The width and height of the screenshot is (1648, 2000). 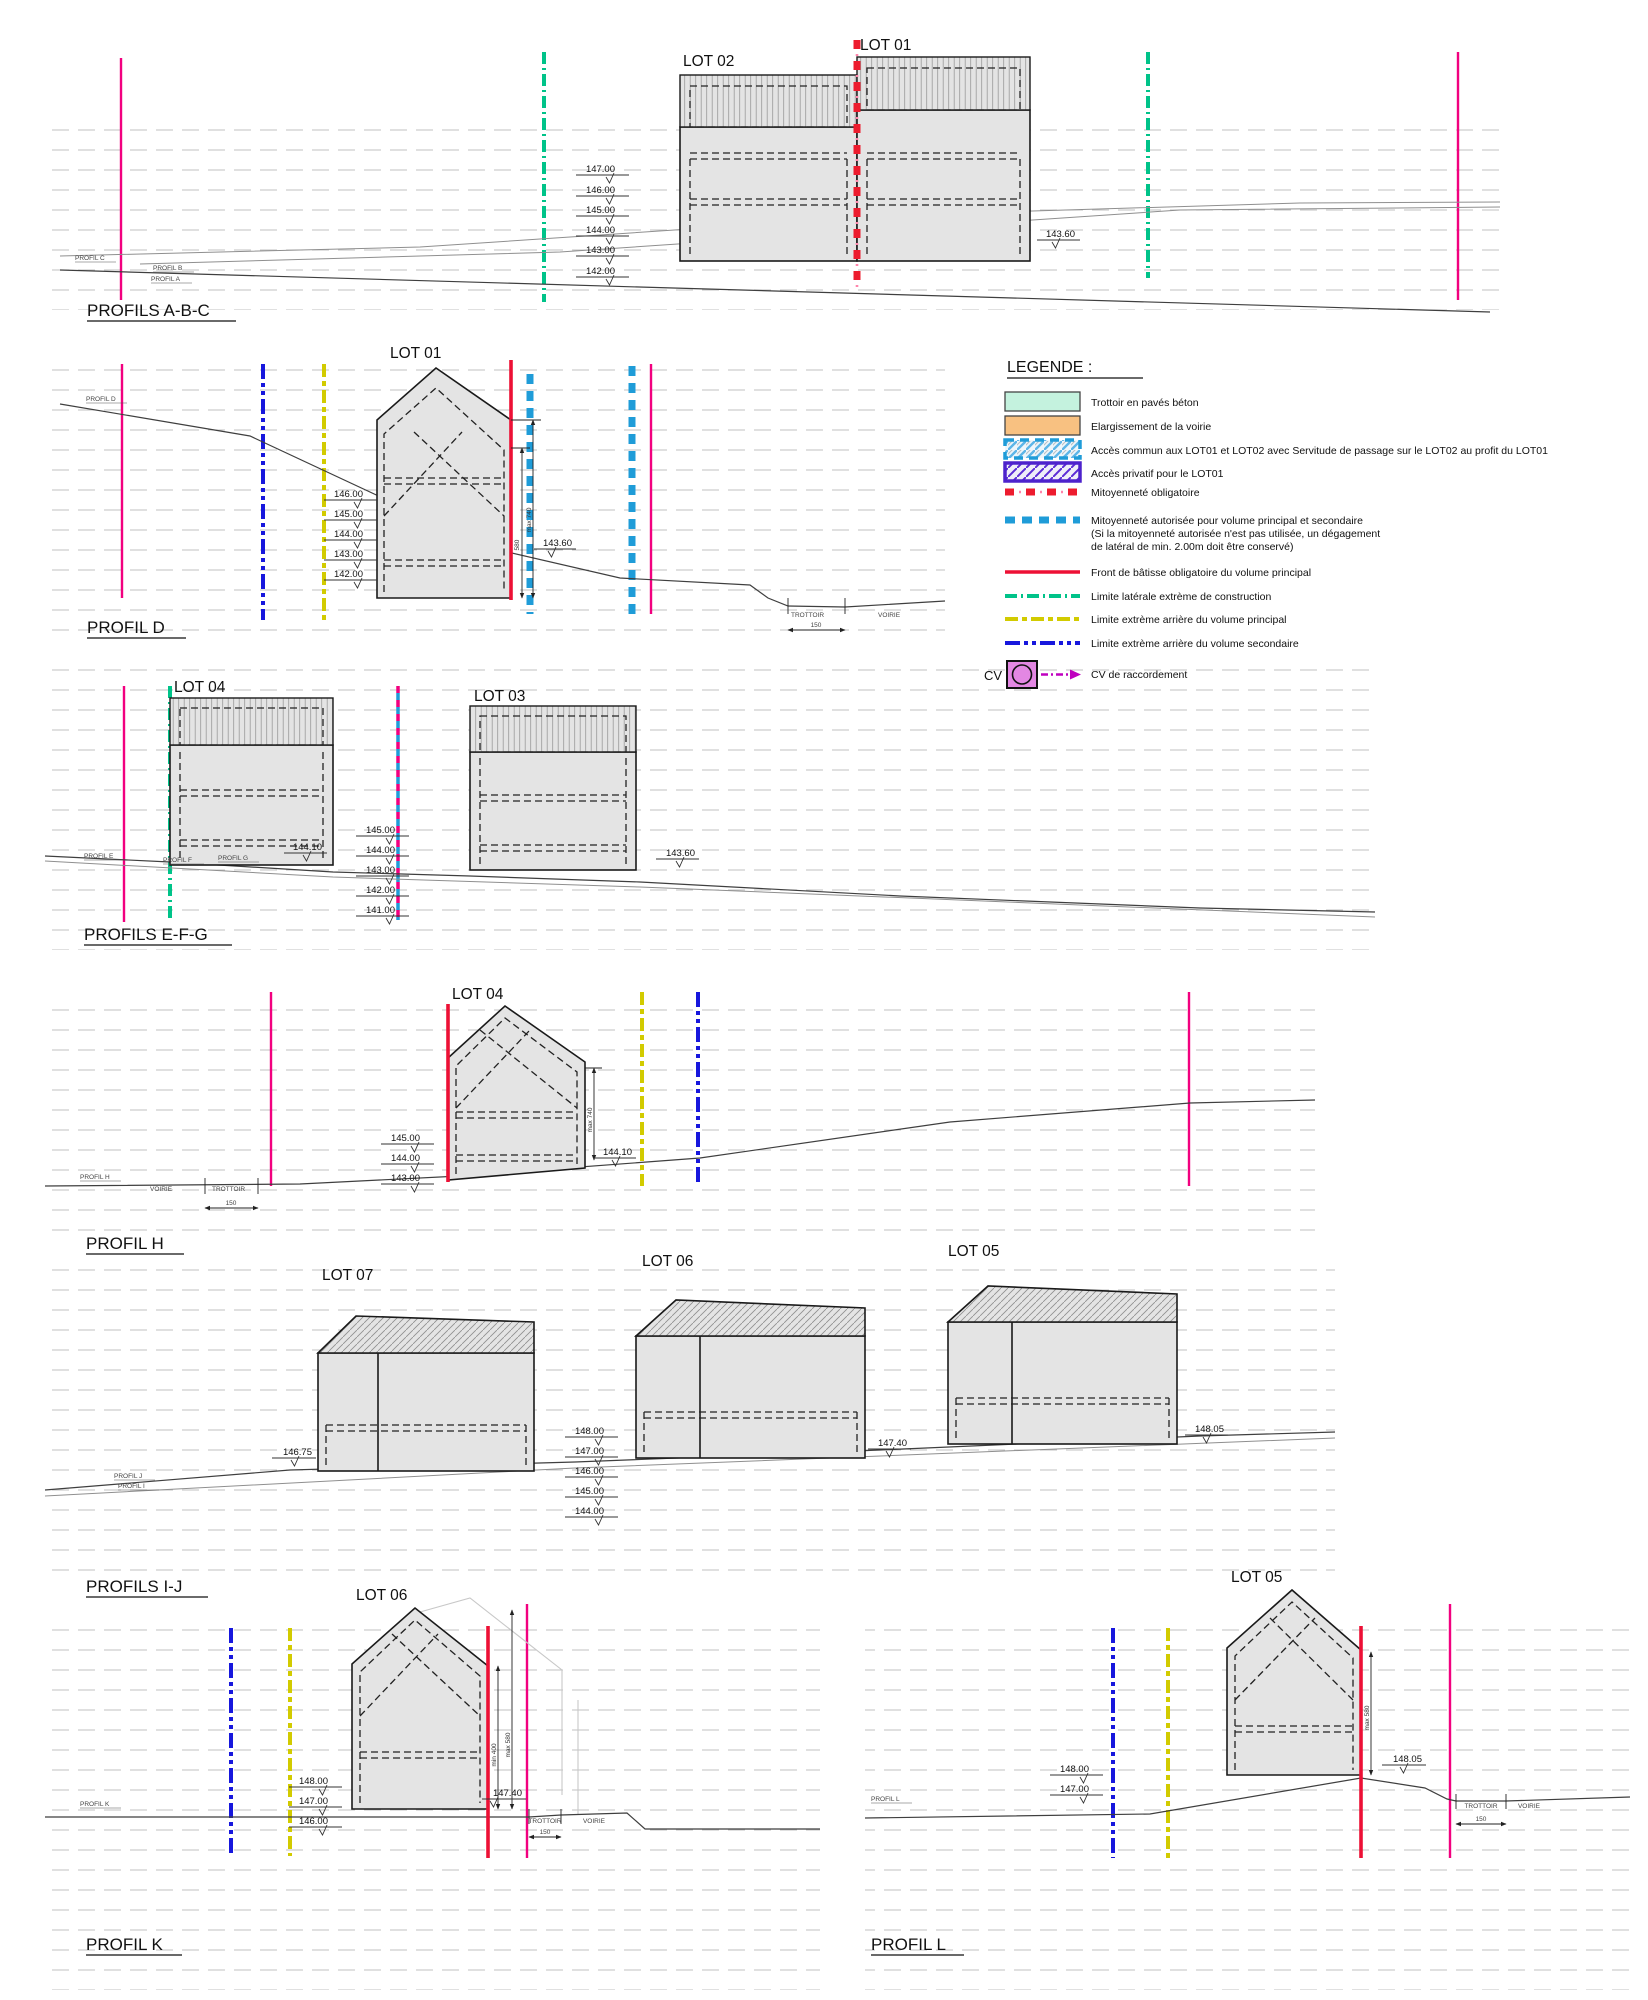 I want to click on acces-privatif-swatch, so click(x=1042, y=472).